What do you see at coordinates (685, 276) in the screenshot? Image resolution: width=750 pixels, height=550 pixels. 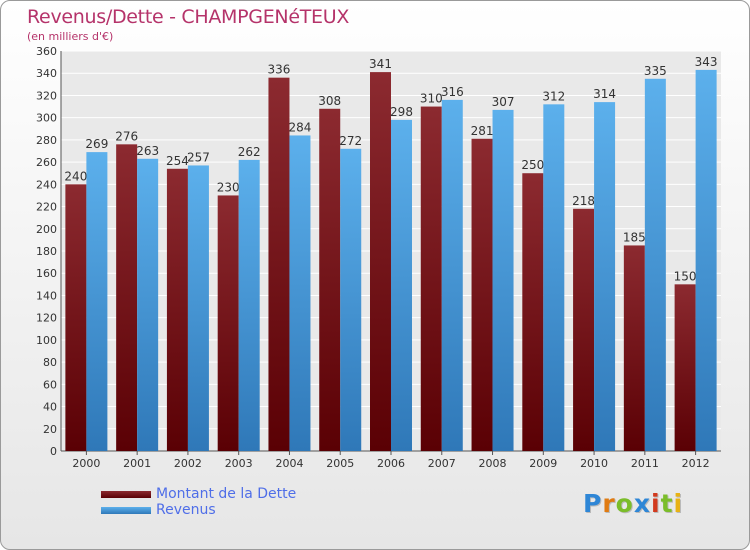 I see `data-label-debt: 150` at bounding box center [685, 276].